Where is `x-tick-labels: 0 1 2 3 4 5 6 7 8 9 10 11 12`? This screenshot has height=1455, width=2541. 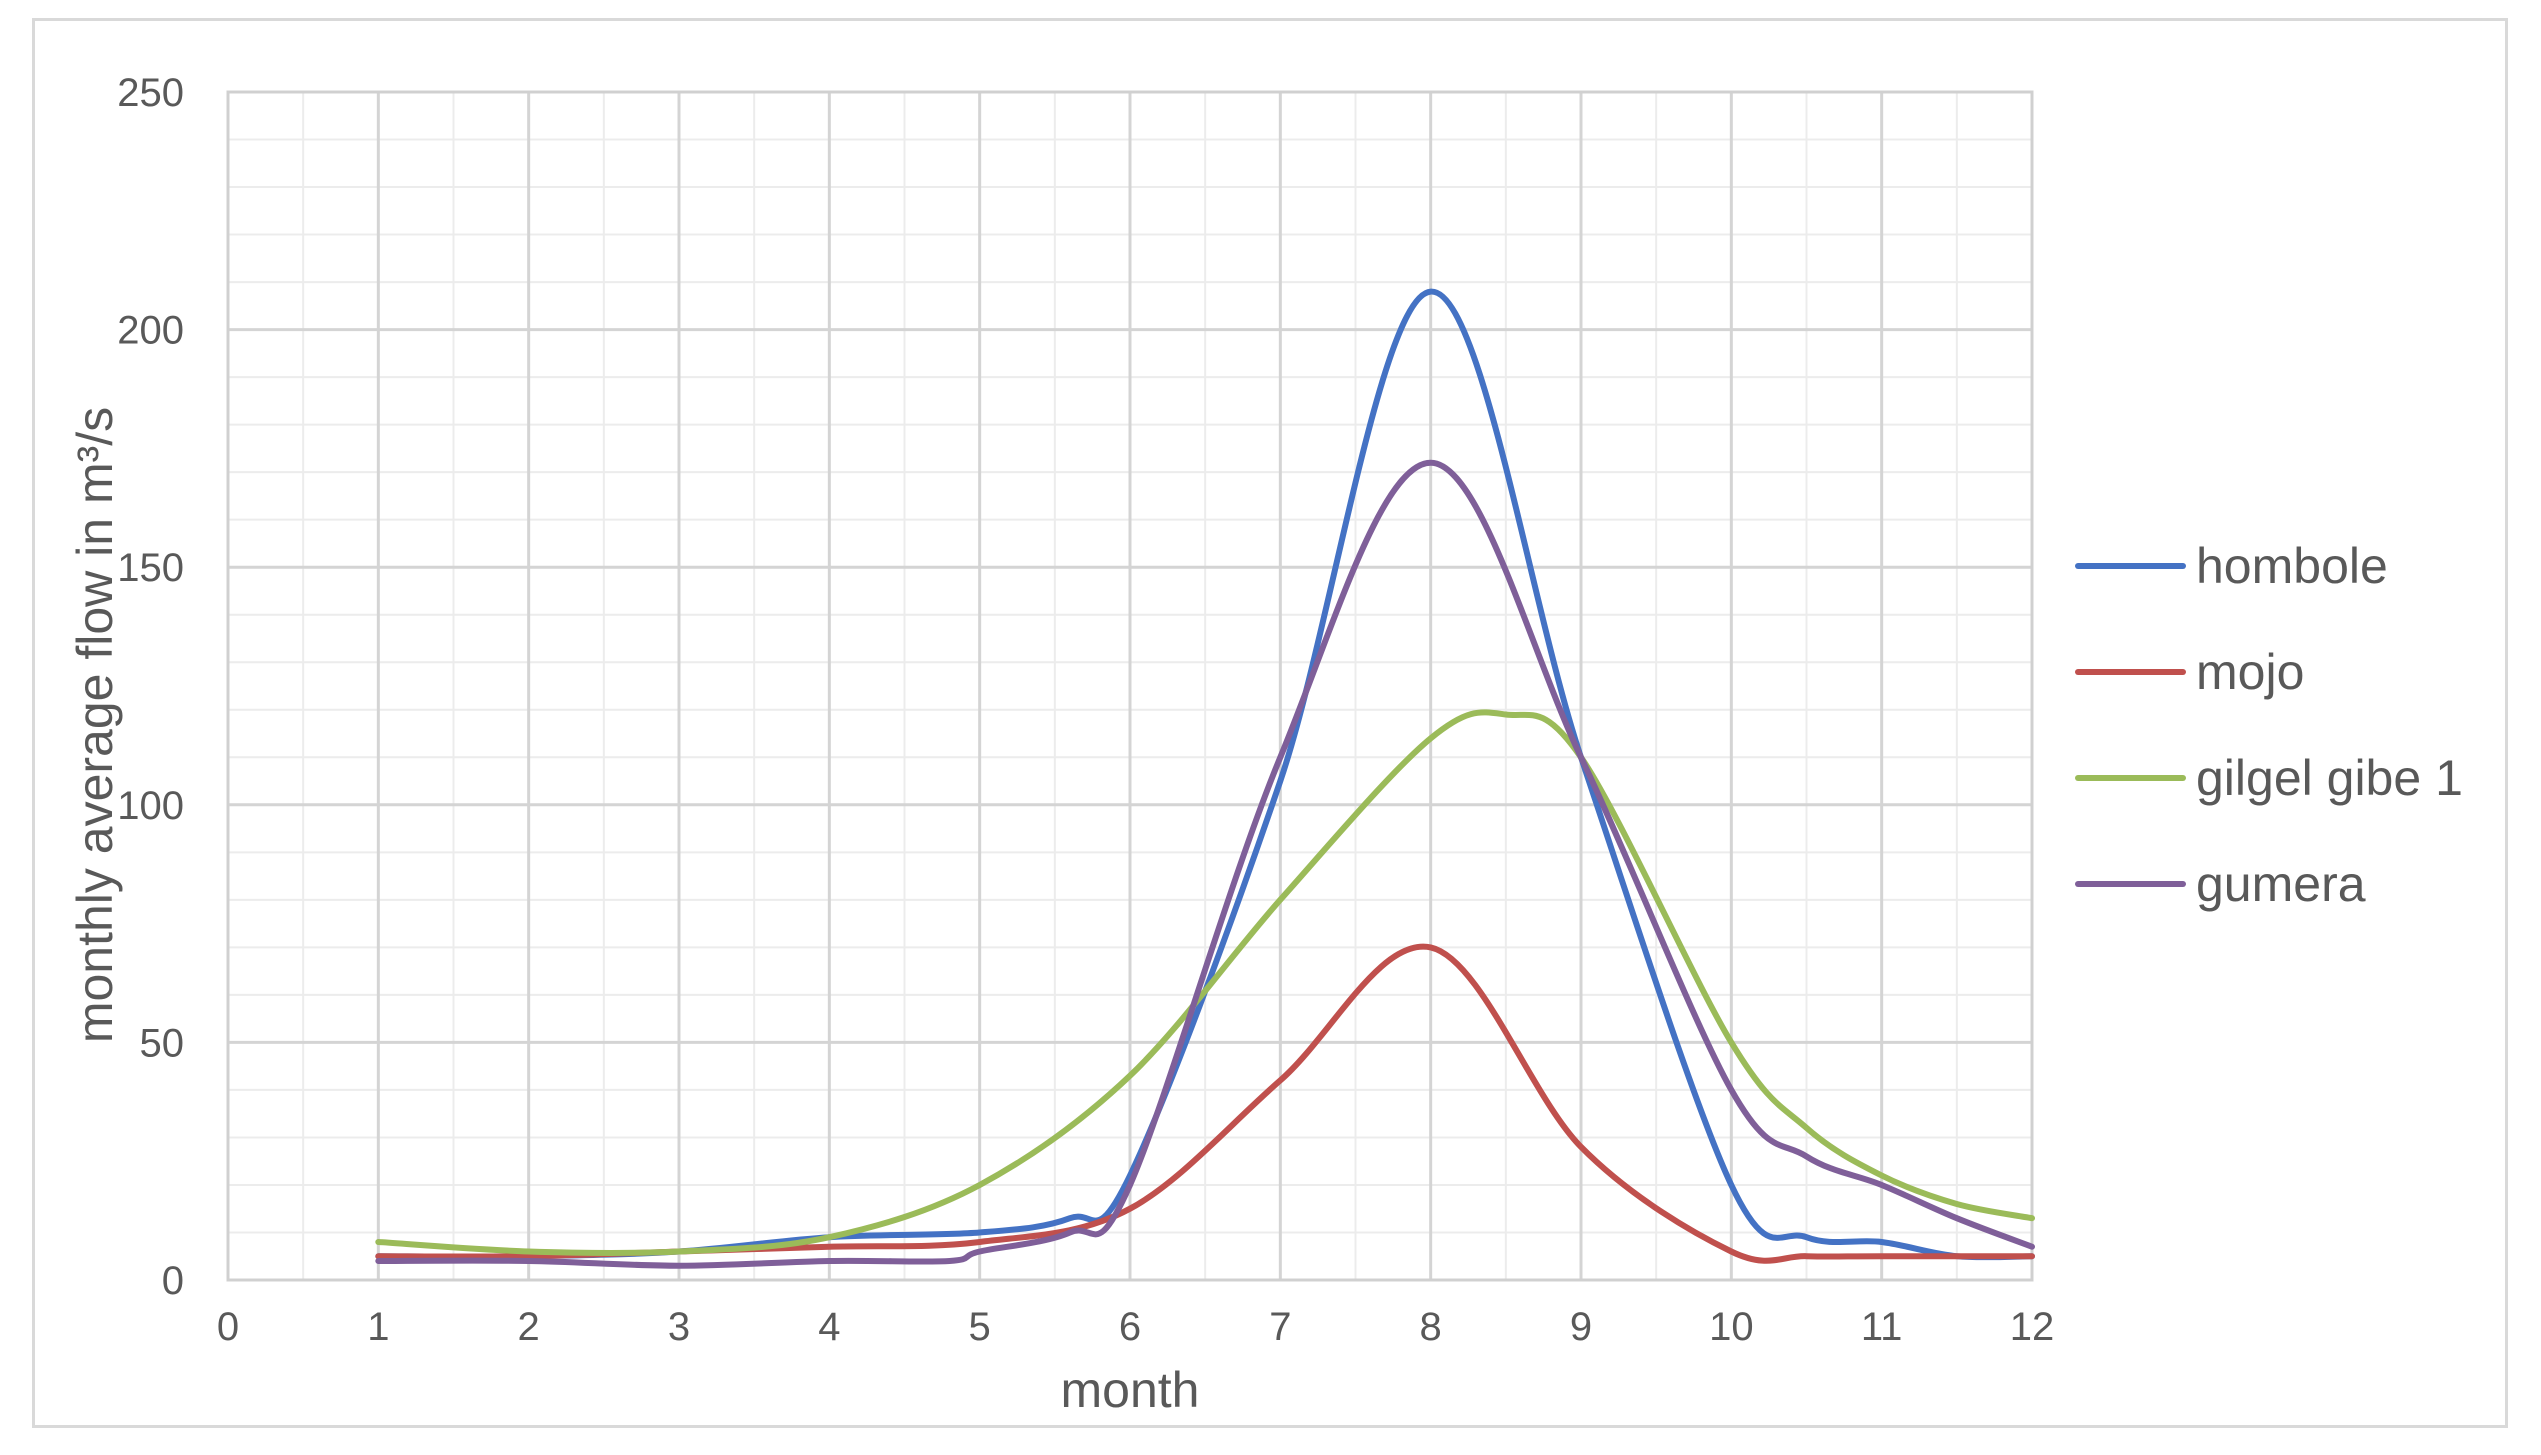 x-tick-labels: 0 1 2 3 4 5 6 7 8 9 10 11 12 is located at coordinates (1135, 1327).